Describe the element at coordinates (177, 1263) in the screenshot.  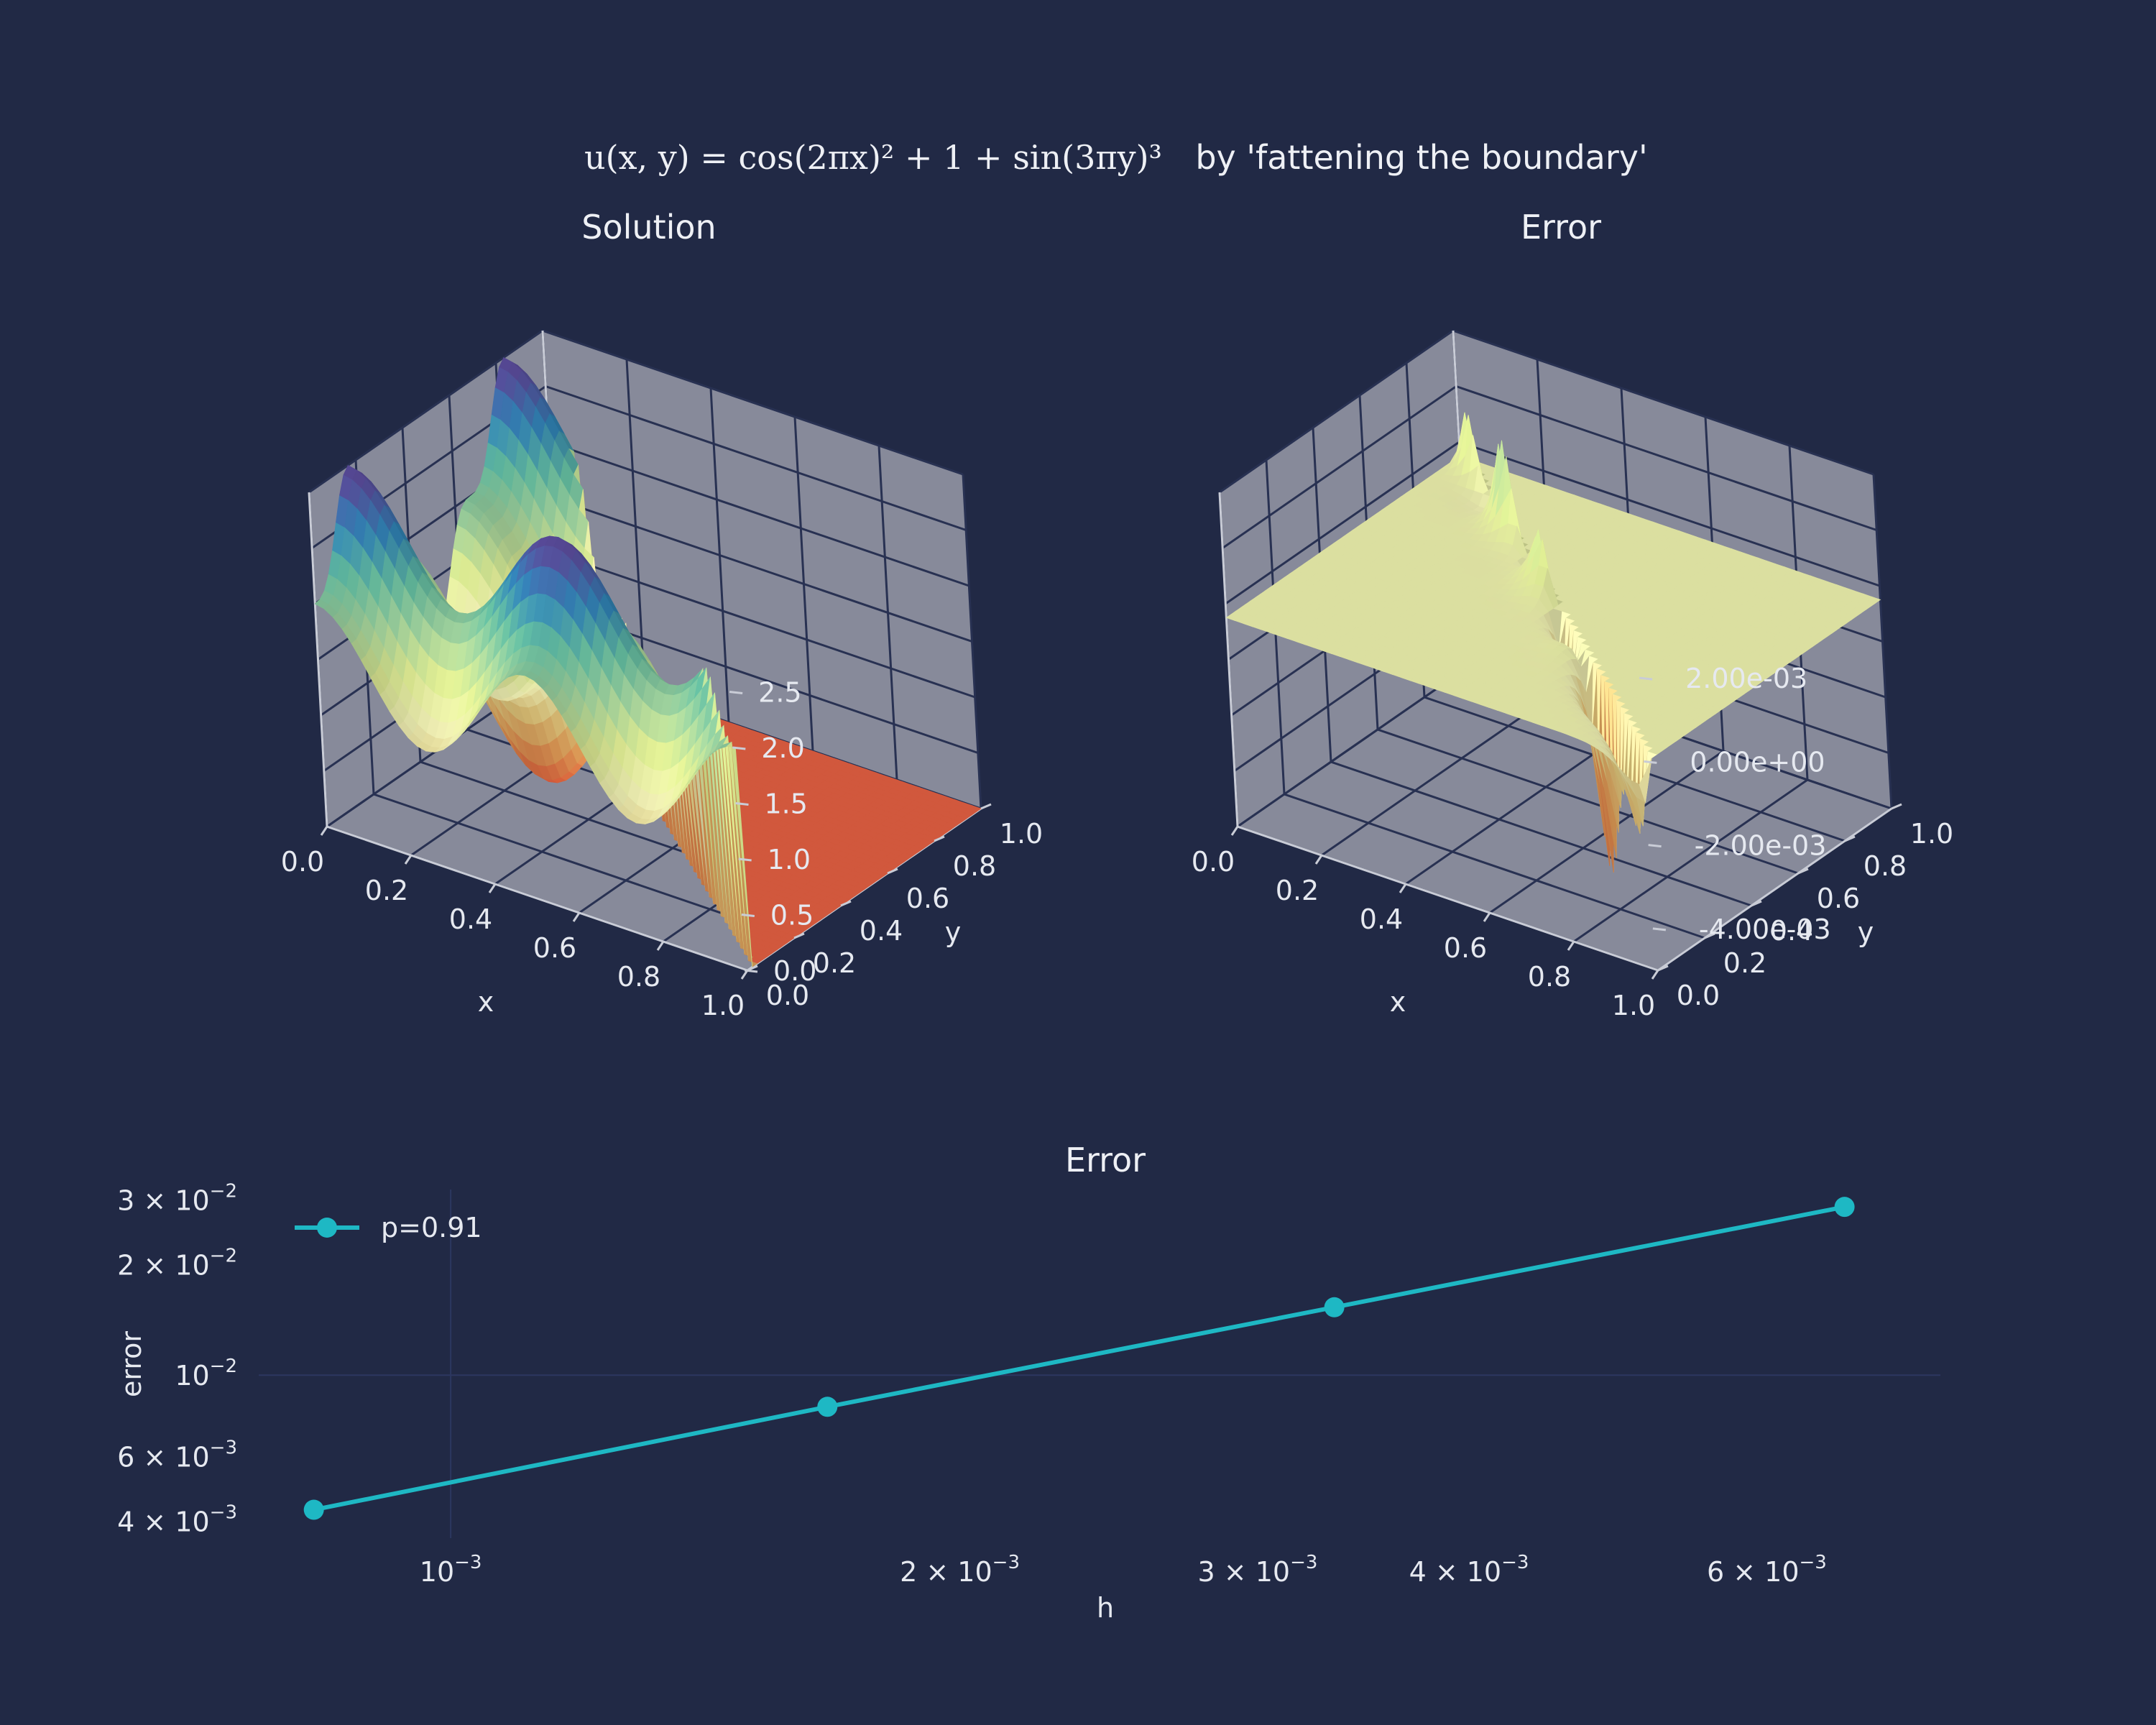
I see `y-tick-label: 2 × 10⁻²` at that location.